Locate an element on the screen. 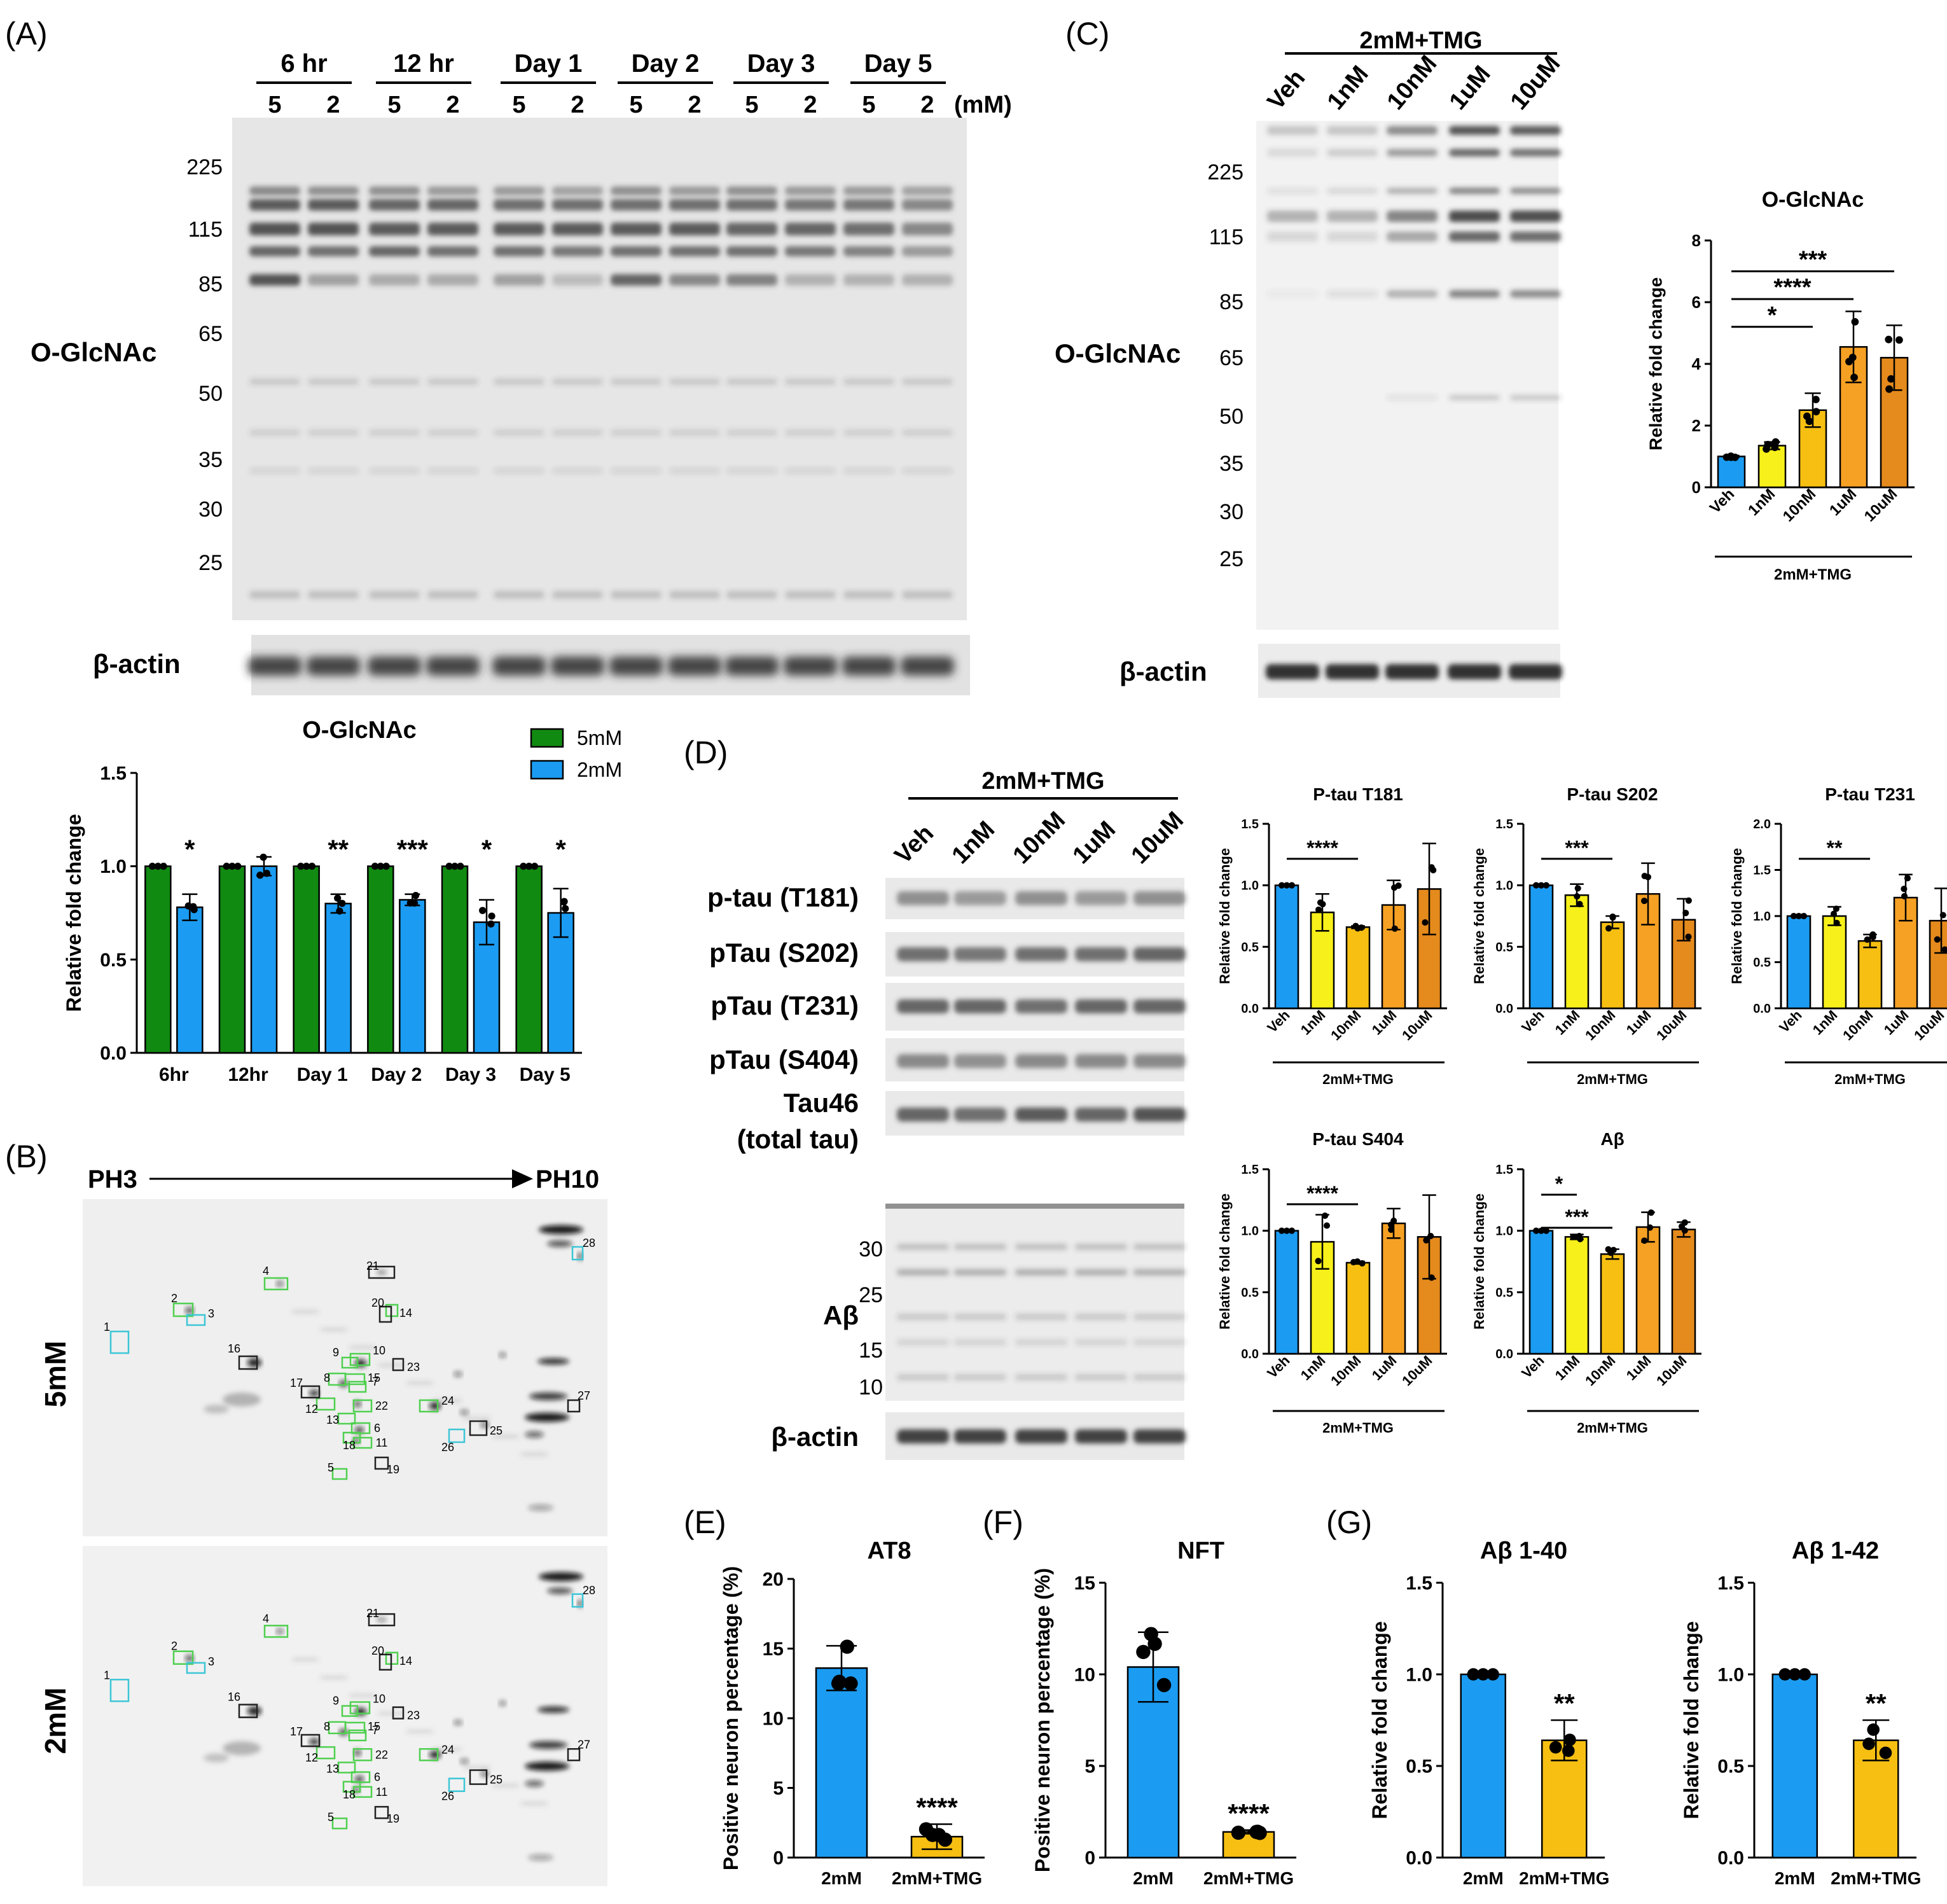 The width and height of the screenshot is (1947, 1904). y-tick-label: 1.5 is located at coordinates (1762, 871).